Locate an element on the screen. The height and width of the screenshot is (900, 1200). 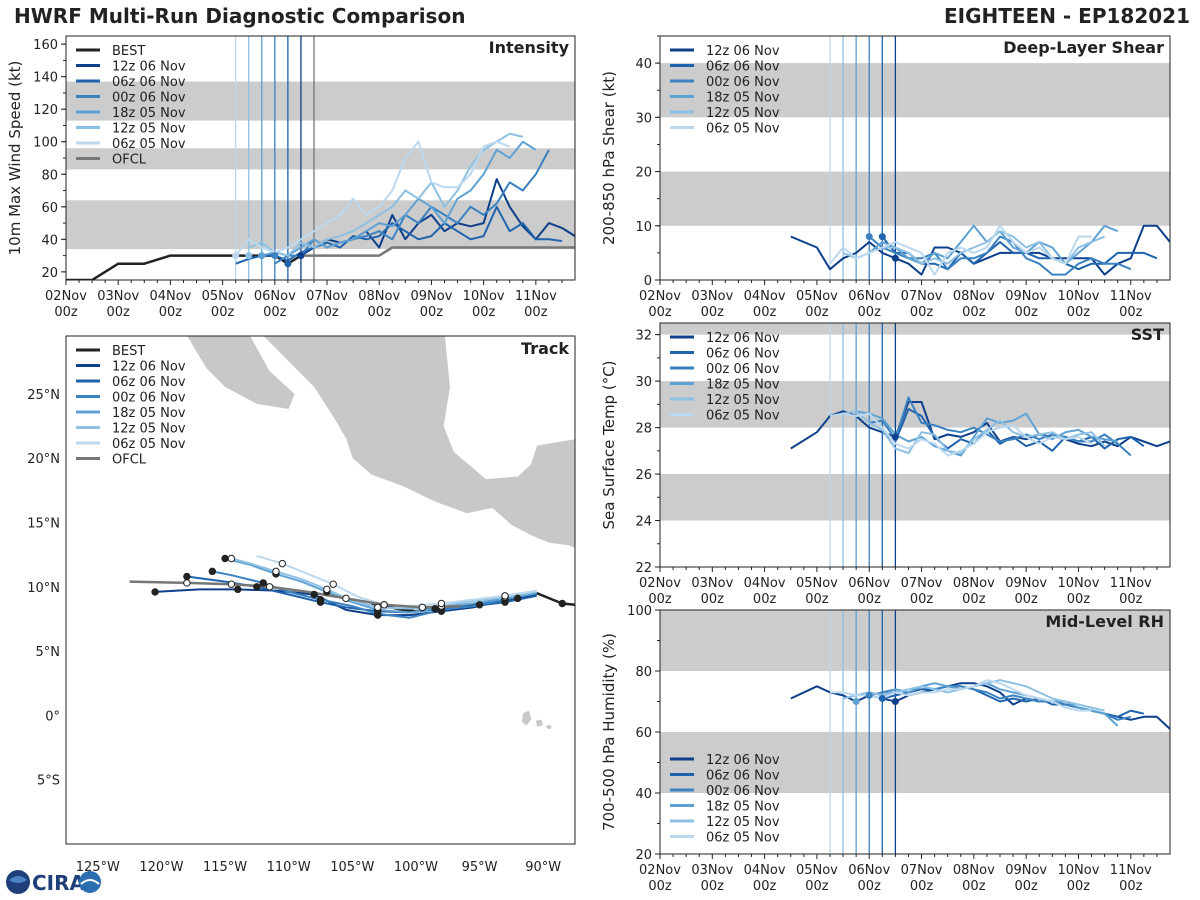
legend-label: 06z 06 Nov is located at coordinates (149, 82).